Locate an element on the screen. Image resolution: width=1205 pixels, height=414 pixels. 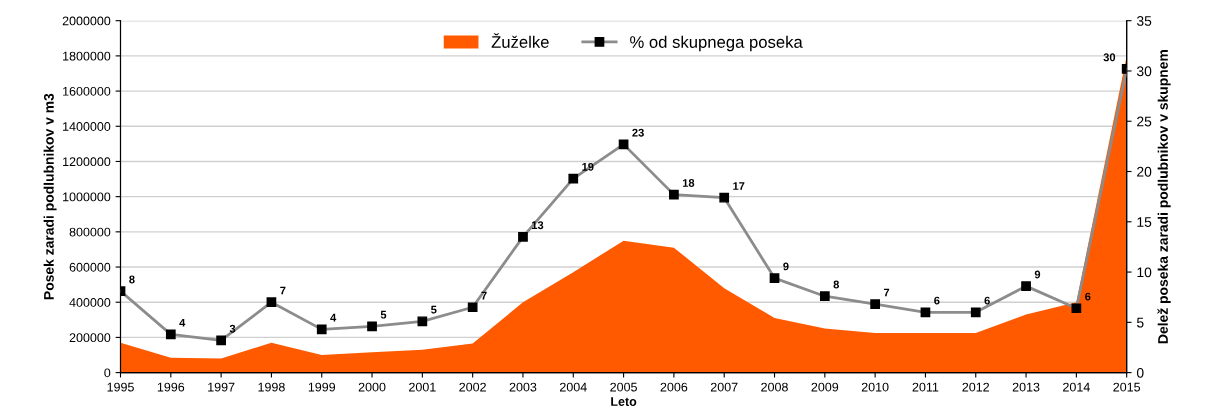
x-tick-label: 2009 is located at coordinates (825, 387).